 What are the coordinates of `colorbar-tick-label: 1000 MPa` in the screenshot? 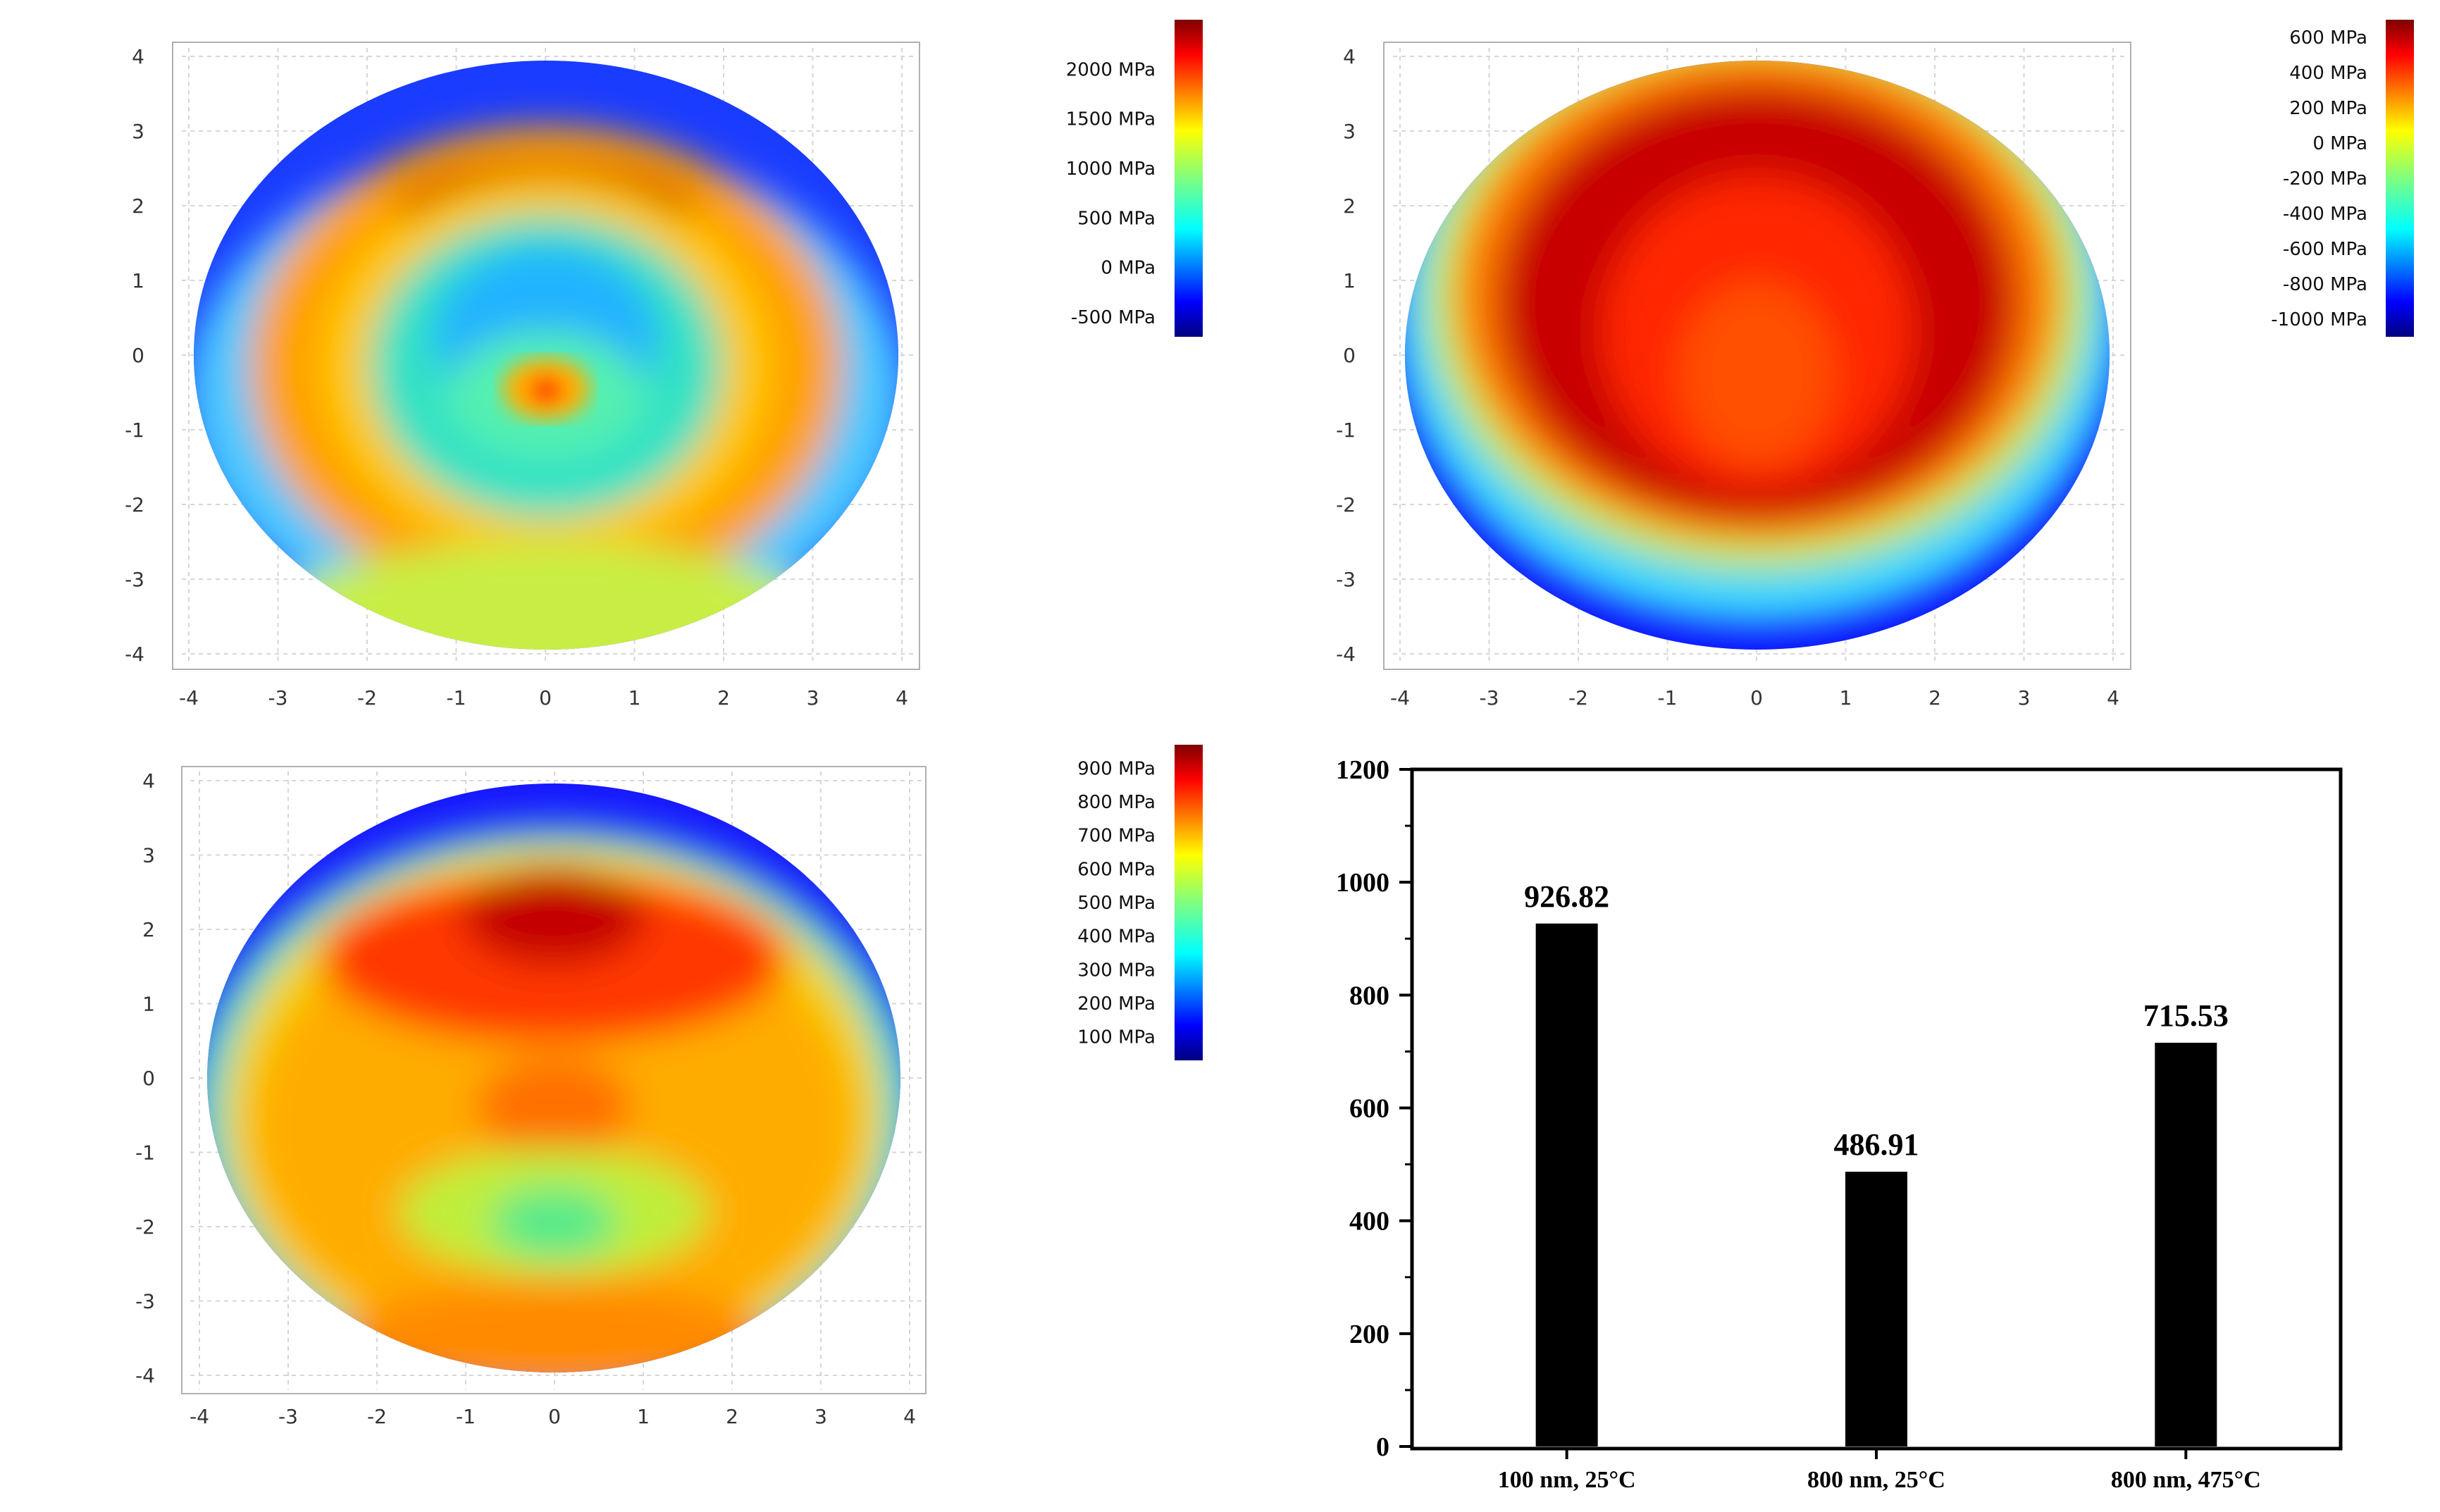 It's located at (1111, 169).